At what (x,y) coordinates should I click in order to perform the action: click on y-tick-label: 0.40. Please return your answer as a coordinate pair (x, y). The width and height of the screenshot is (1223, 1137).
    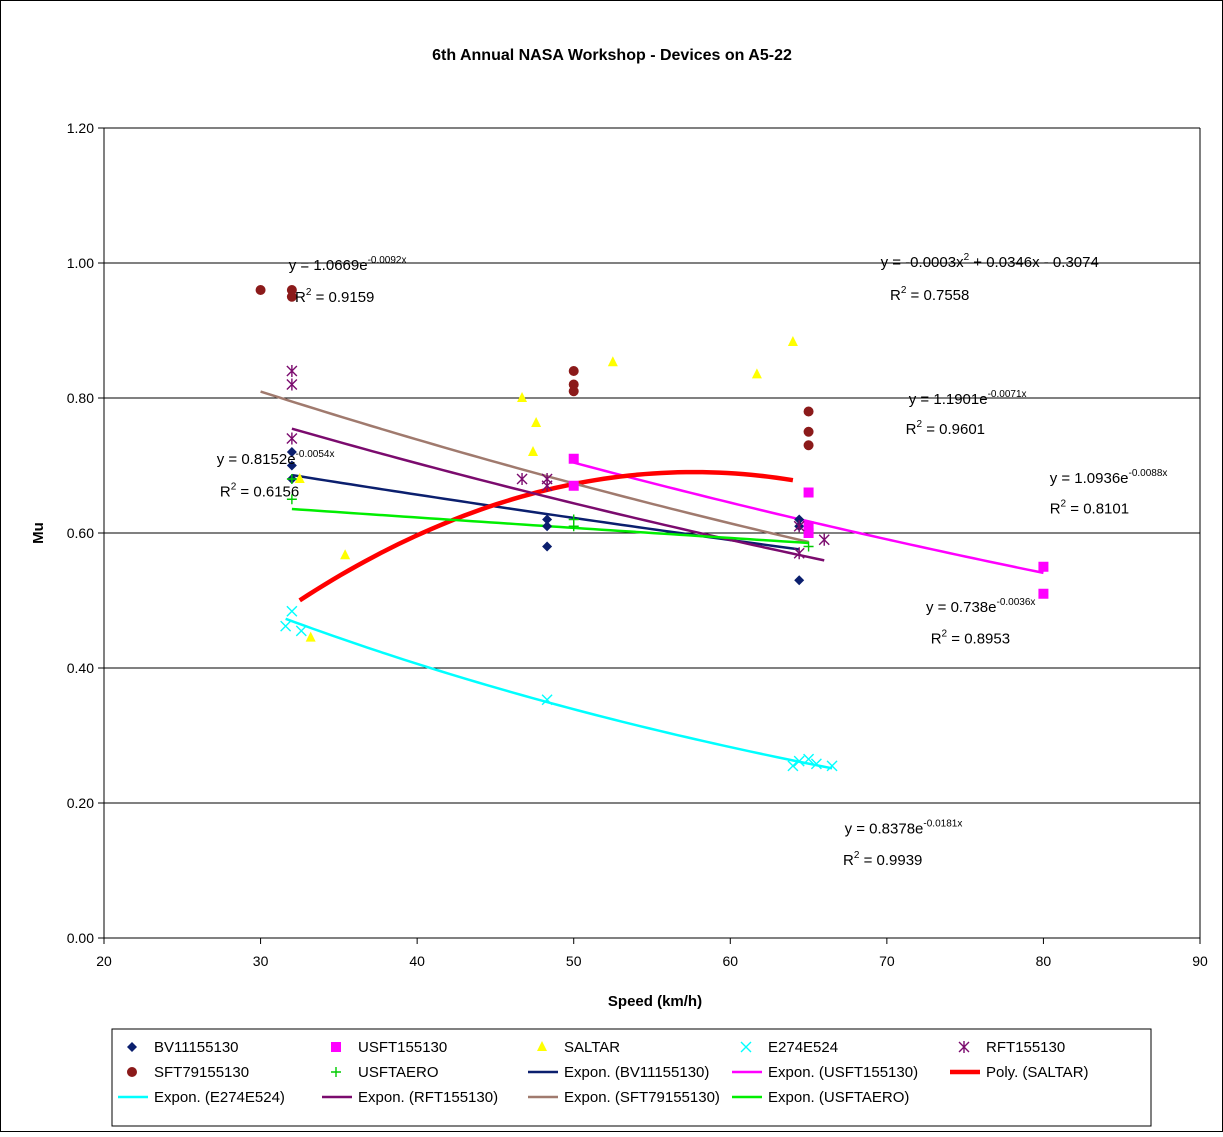
    Looking at the image, I should click on (80, 668).